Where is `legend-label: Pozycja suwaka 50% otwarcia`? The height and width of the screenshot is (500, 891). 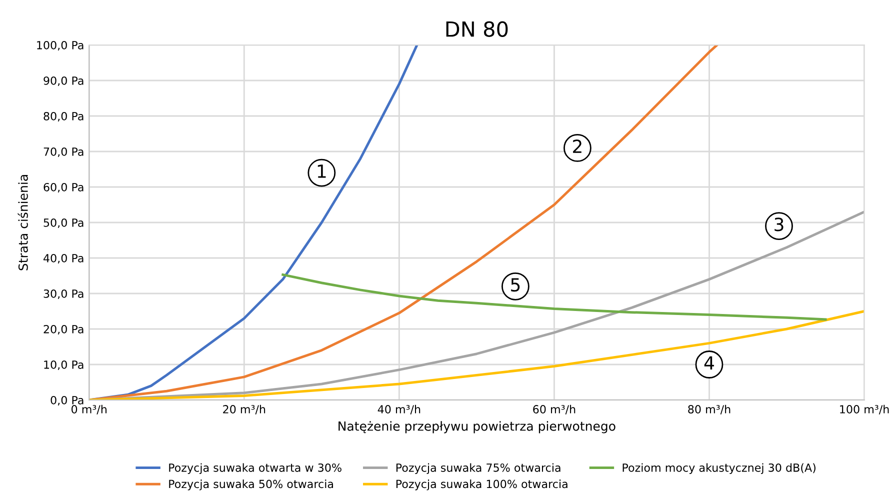 legend-label: Pozycja suwaka 50% otwarcia is located at coordinates (251, 485).